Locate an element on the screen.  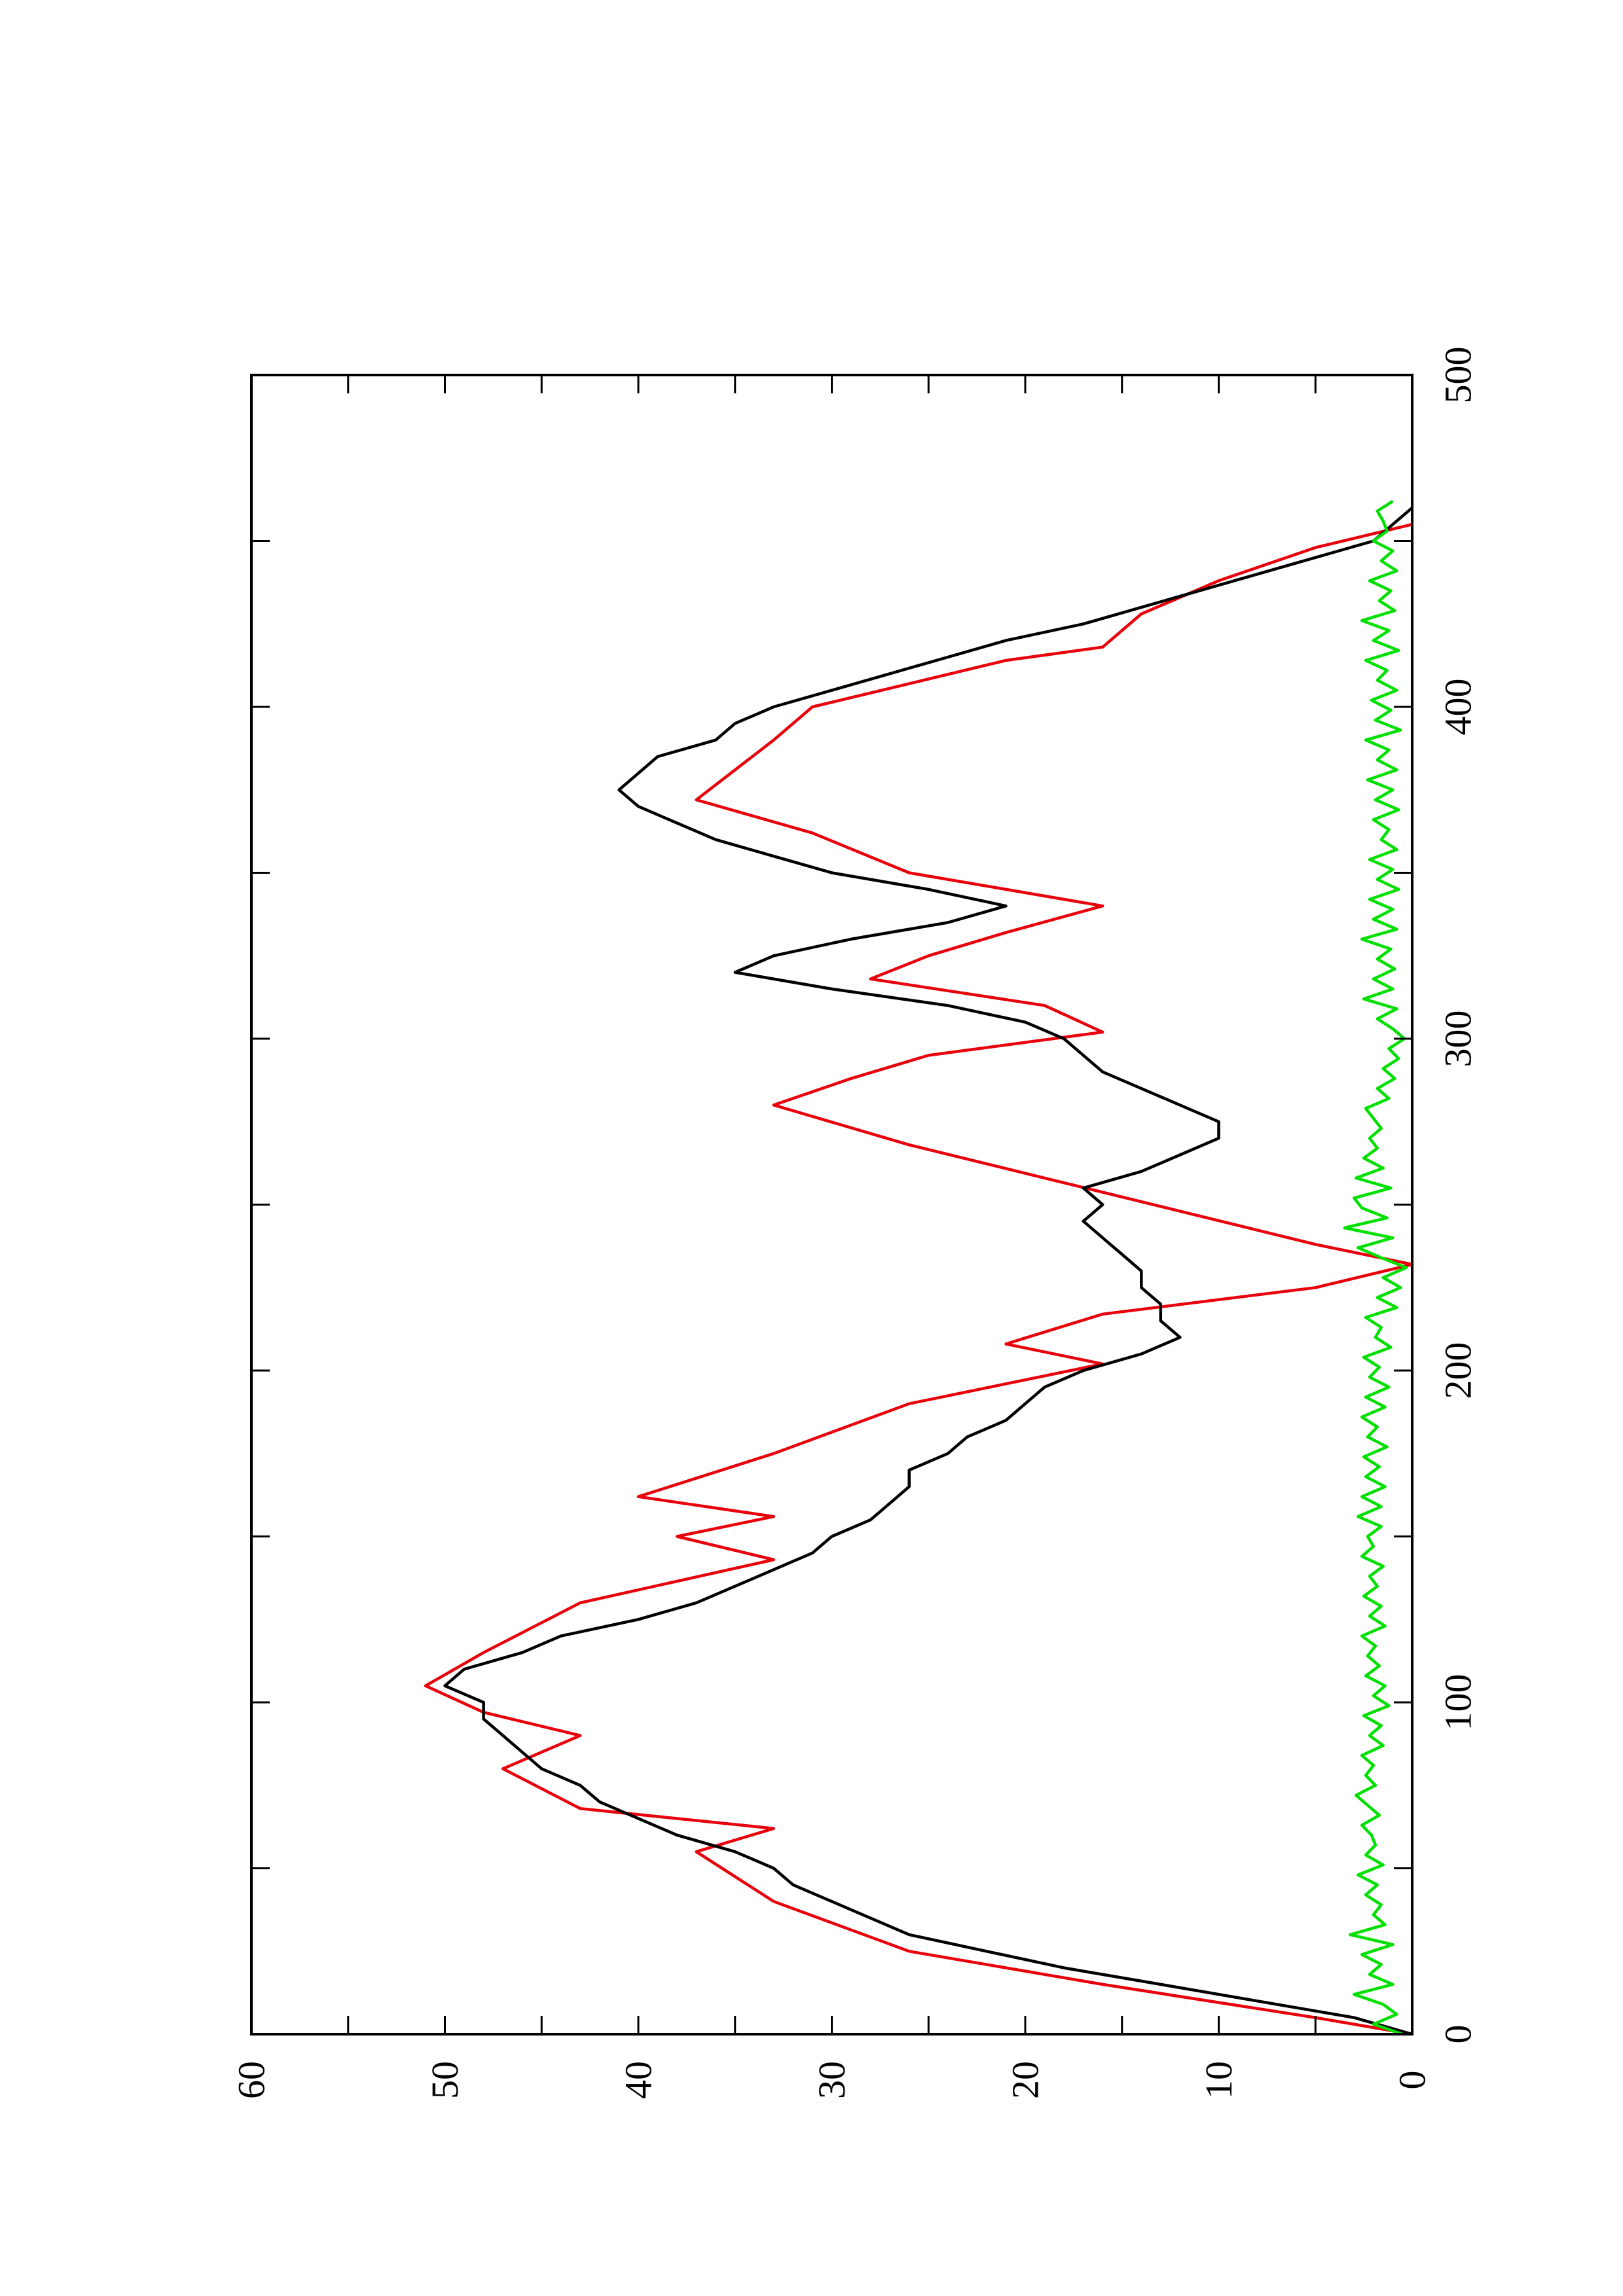
y-tick-label: 20 is located at coordinates (1025, 2080).